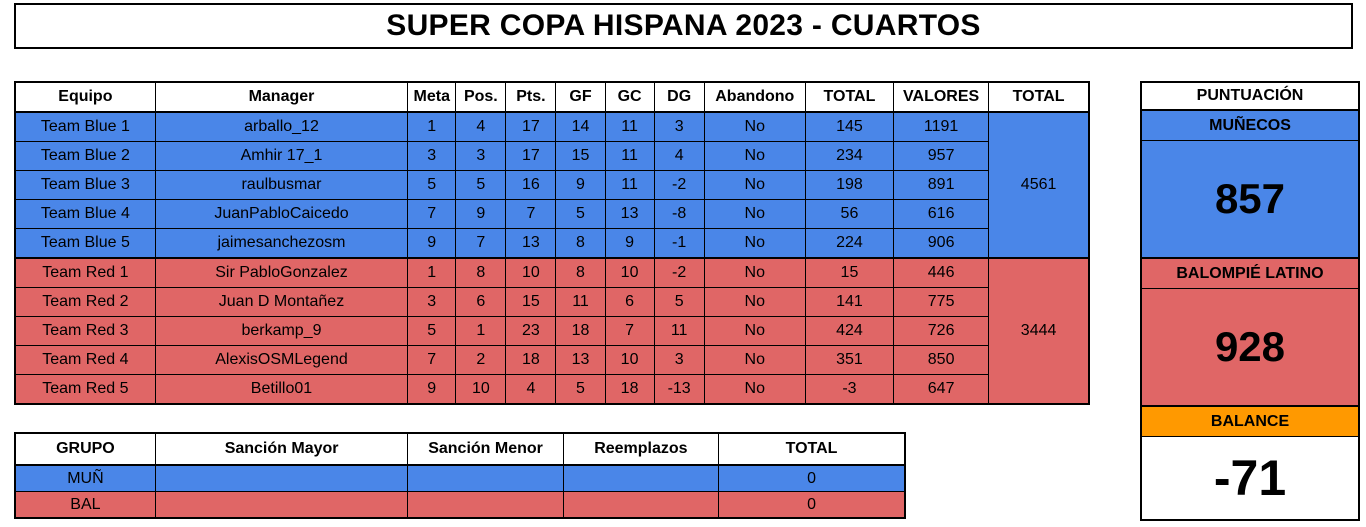 The image size is (1366, 527). I want to click on sanction-group-cell: BAL, so click(85, 504).